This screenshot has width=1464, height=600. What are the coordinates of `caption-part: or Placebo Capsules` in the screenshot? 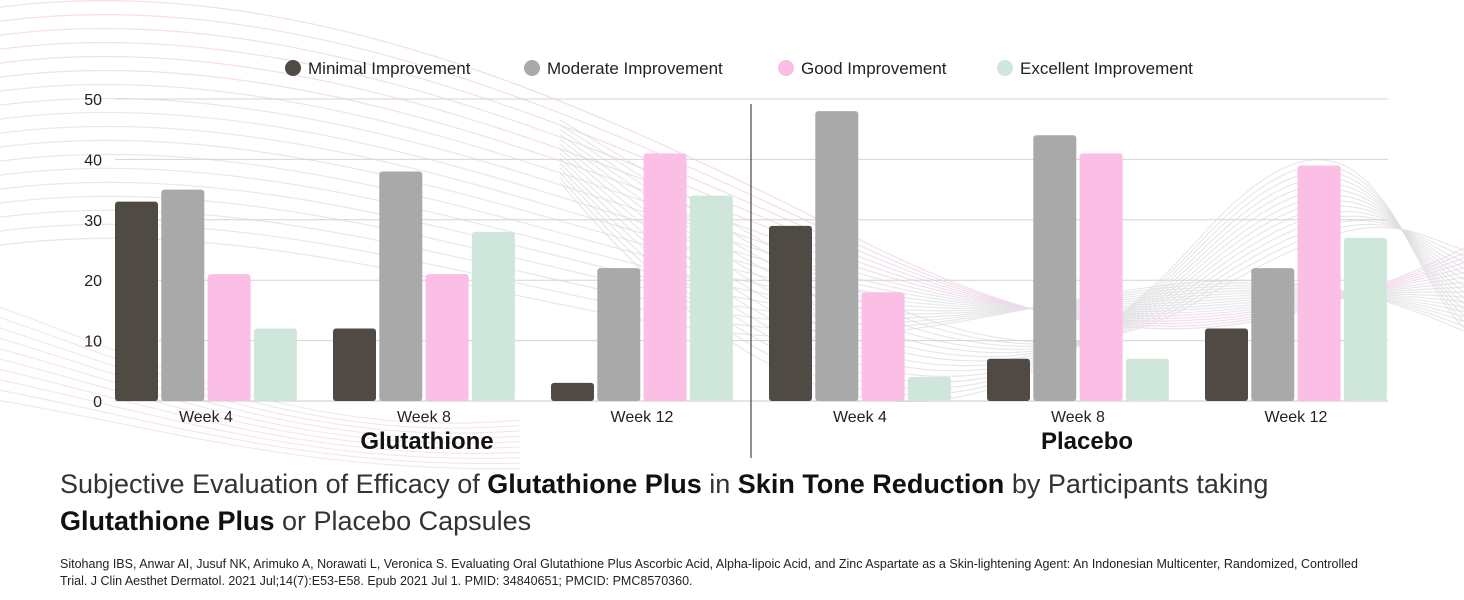 It's located at (403, 521).